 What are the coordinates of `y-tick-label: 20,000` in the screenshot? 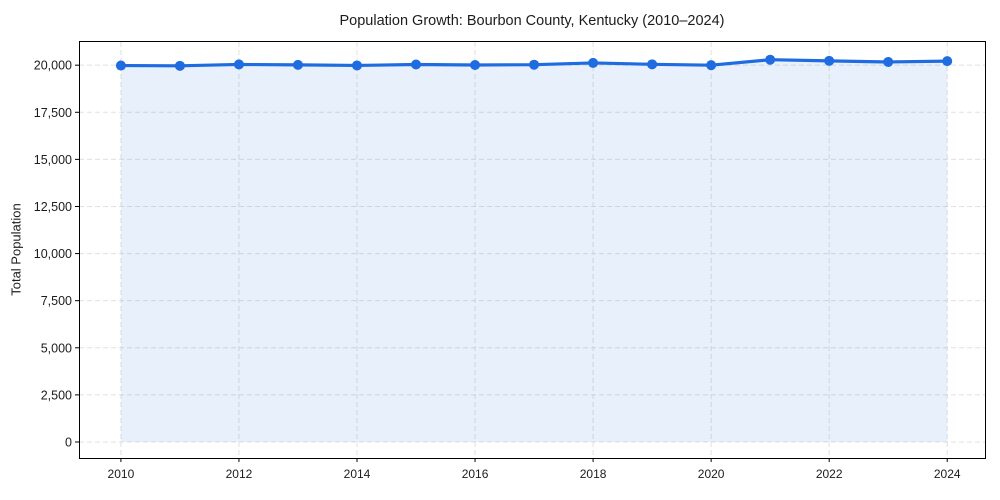 It's located at (53, 66).